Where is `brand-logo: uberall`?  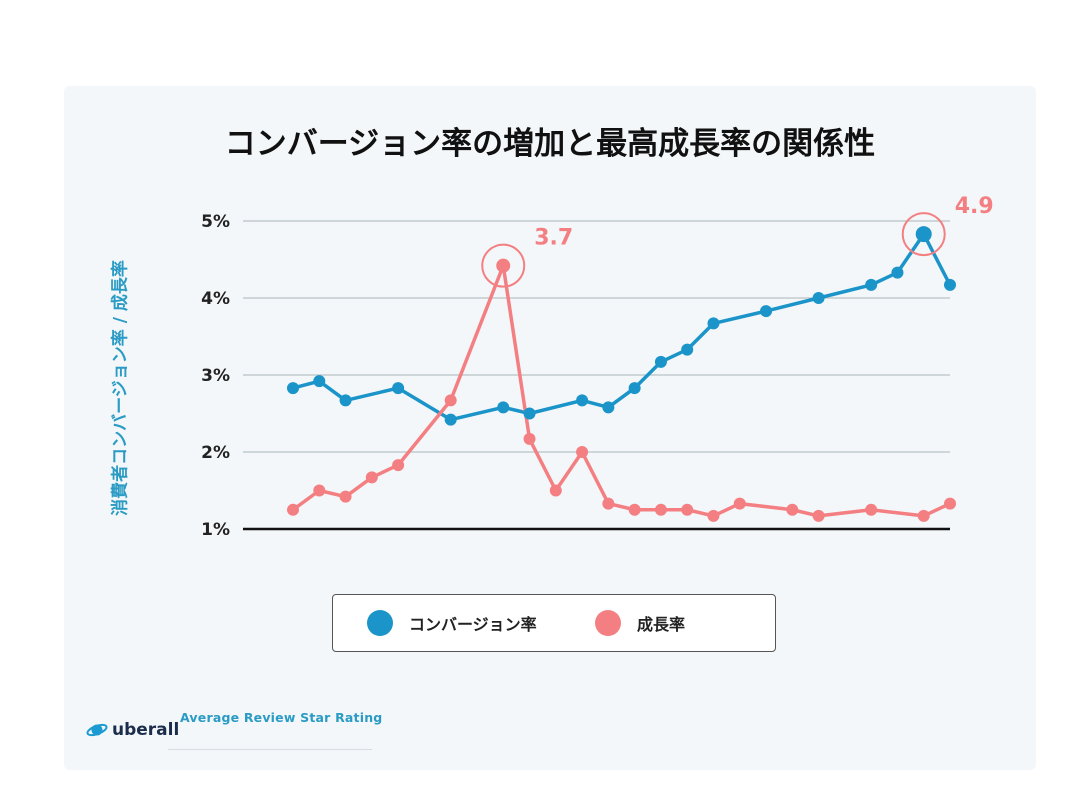
brand-logo: uberall is located at coordinates (132, 730).